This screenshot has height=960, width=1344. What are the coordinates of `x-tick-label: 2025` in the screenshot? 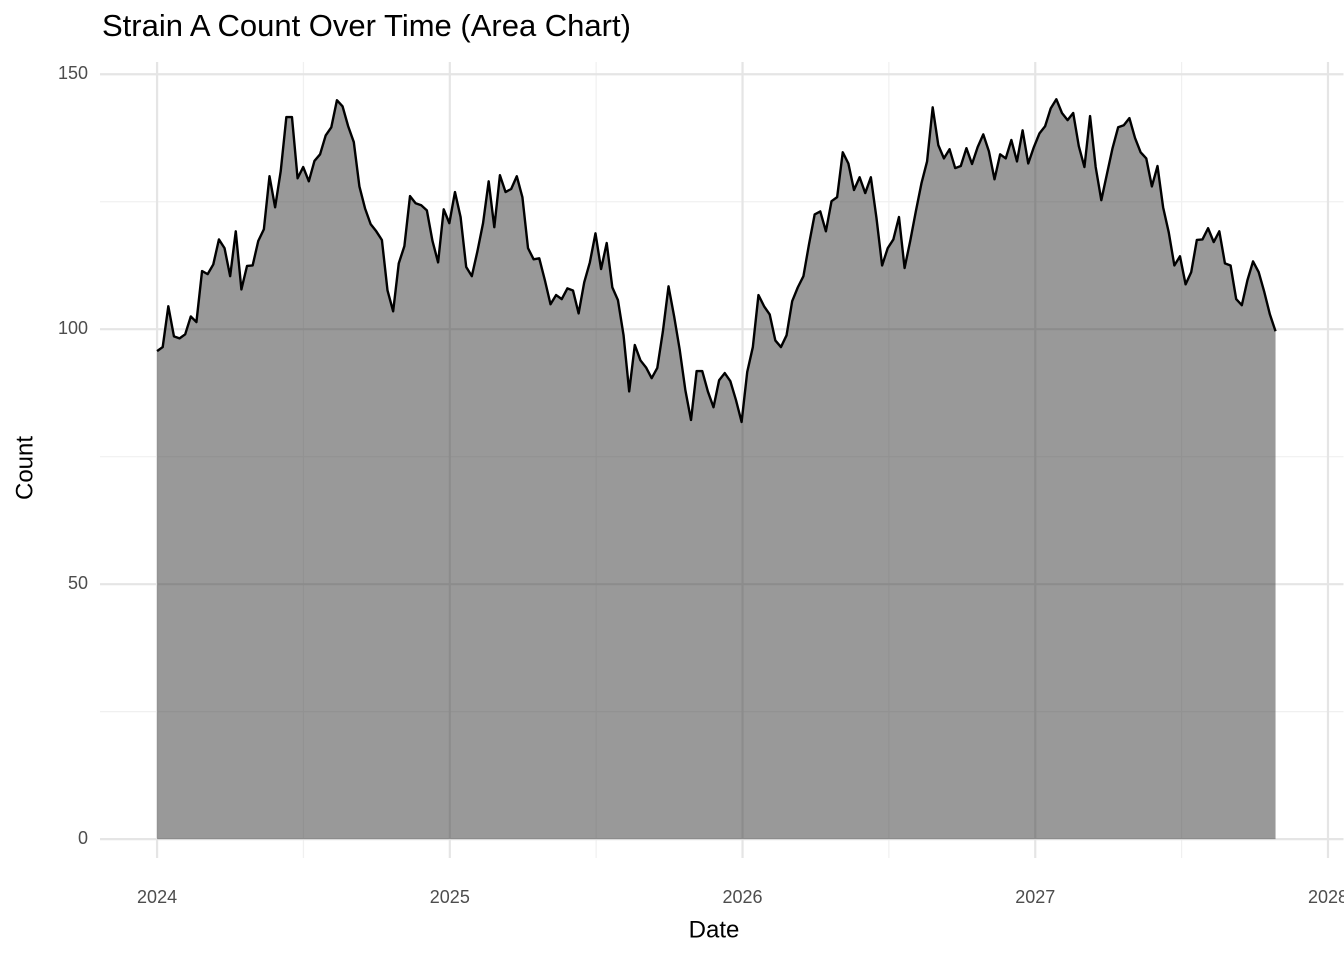 It's located at (450, 897).